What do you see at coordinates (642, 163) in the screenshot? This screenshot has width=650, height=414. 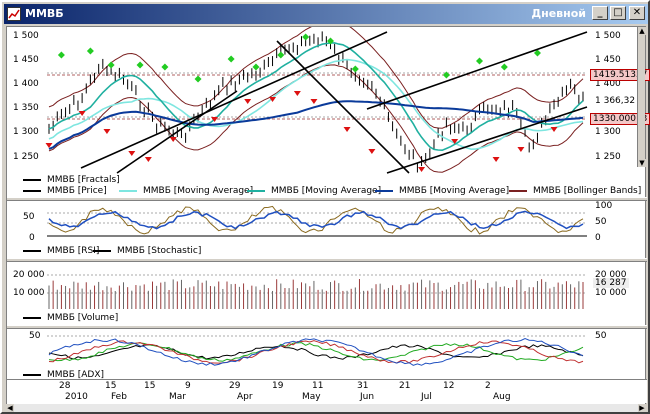 I see `scroll-down-icon: ▼` at bounding box center [642, 163].